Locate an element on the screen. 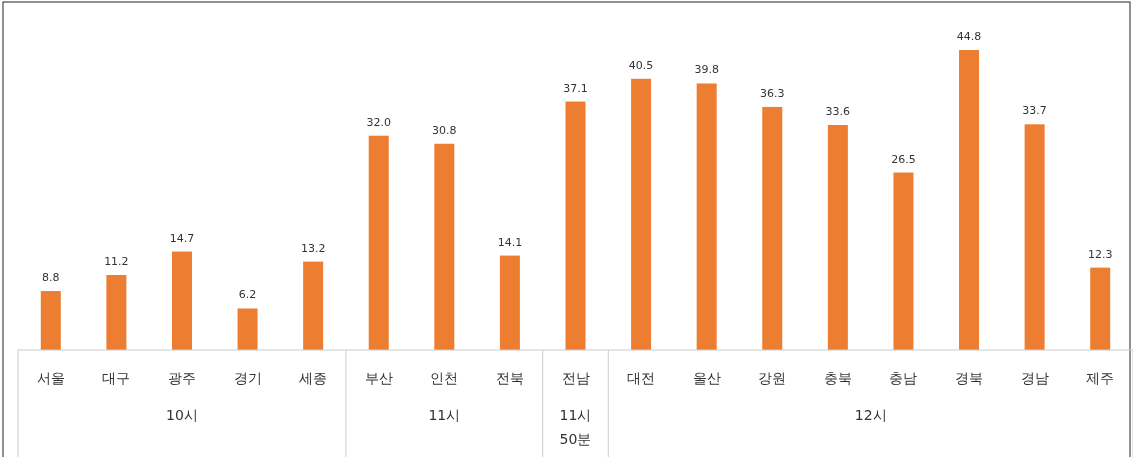 The height and width of the screenshot is (457, 1133). data-label: 39.8 is located at coordinates (706, 70).